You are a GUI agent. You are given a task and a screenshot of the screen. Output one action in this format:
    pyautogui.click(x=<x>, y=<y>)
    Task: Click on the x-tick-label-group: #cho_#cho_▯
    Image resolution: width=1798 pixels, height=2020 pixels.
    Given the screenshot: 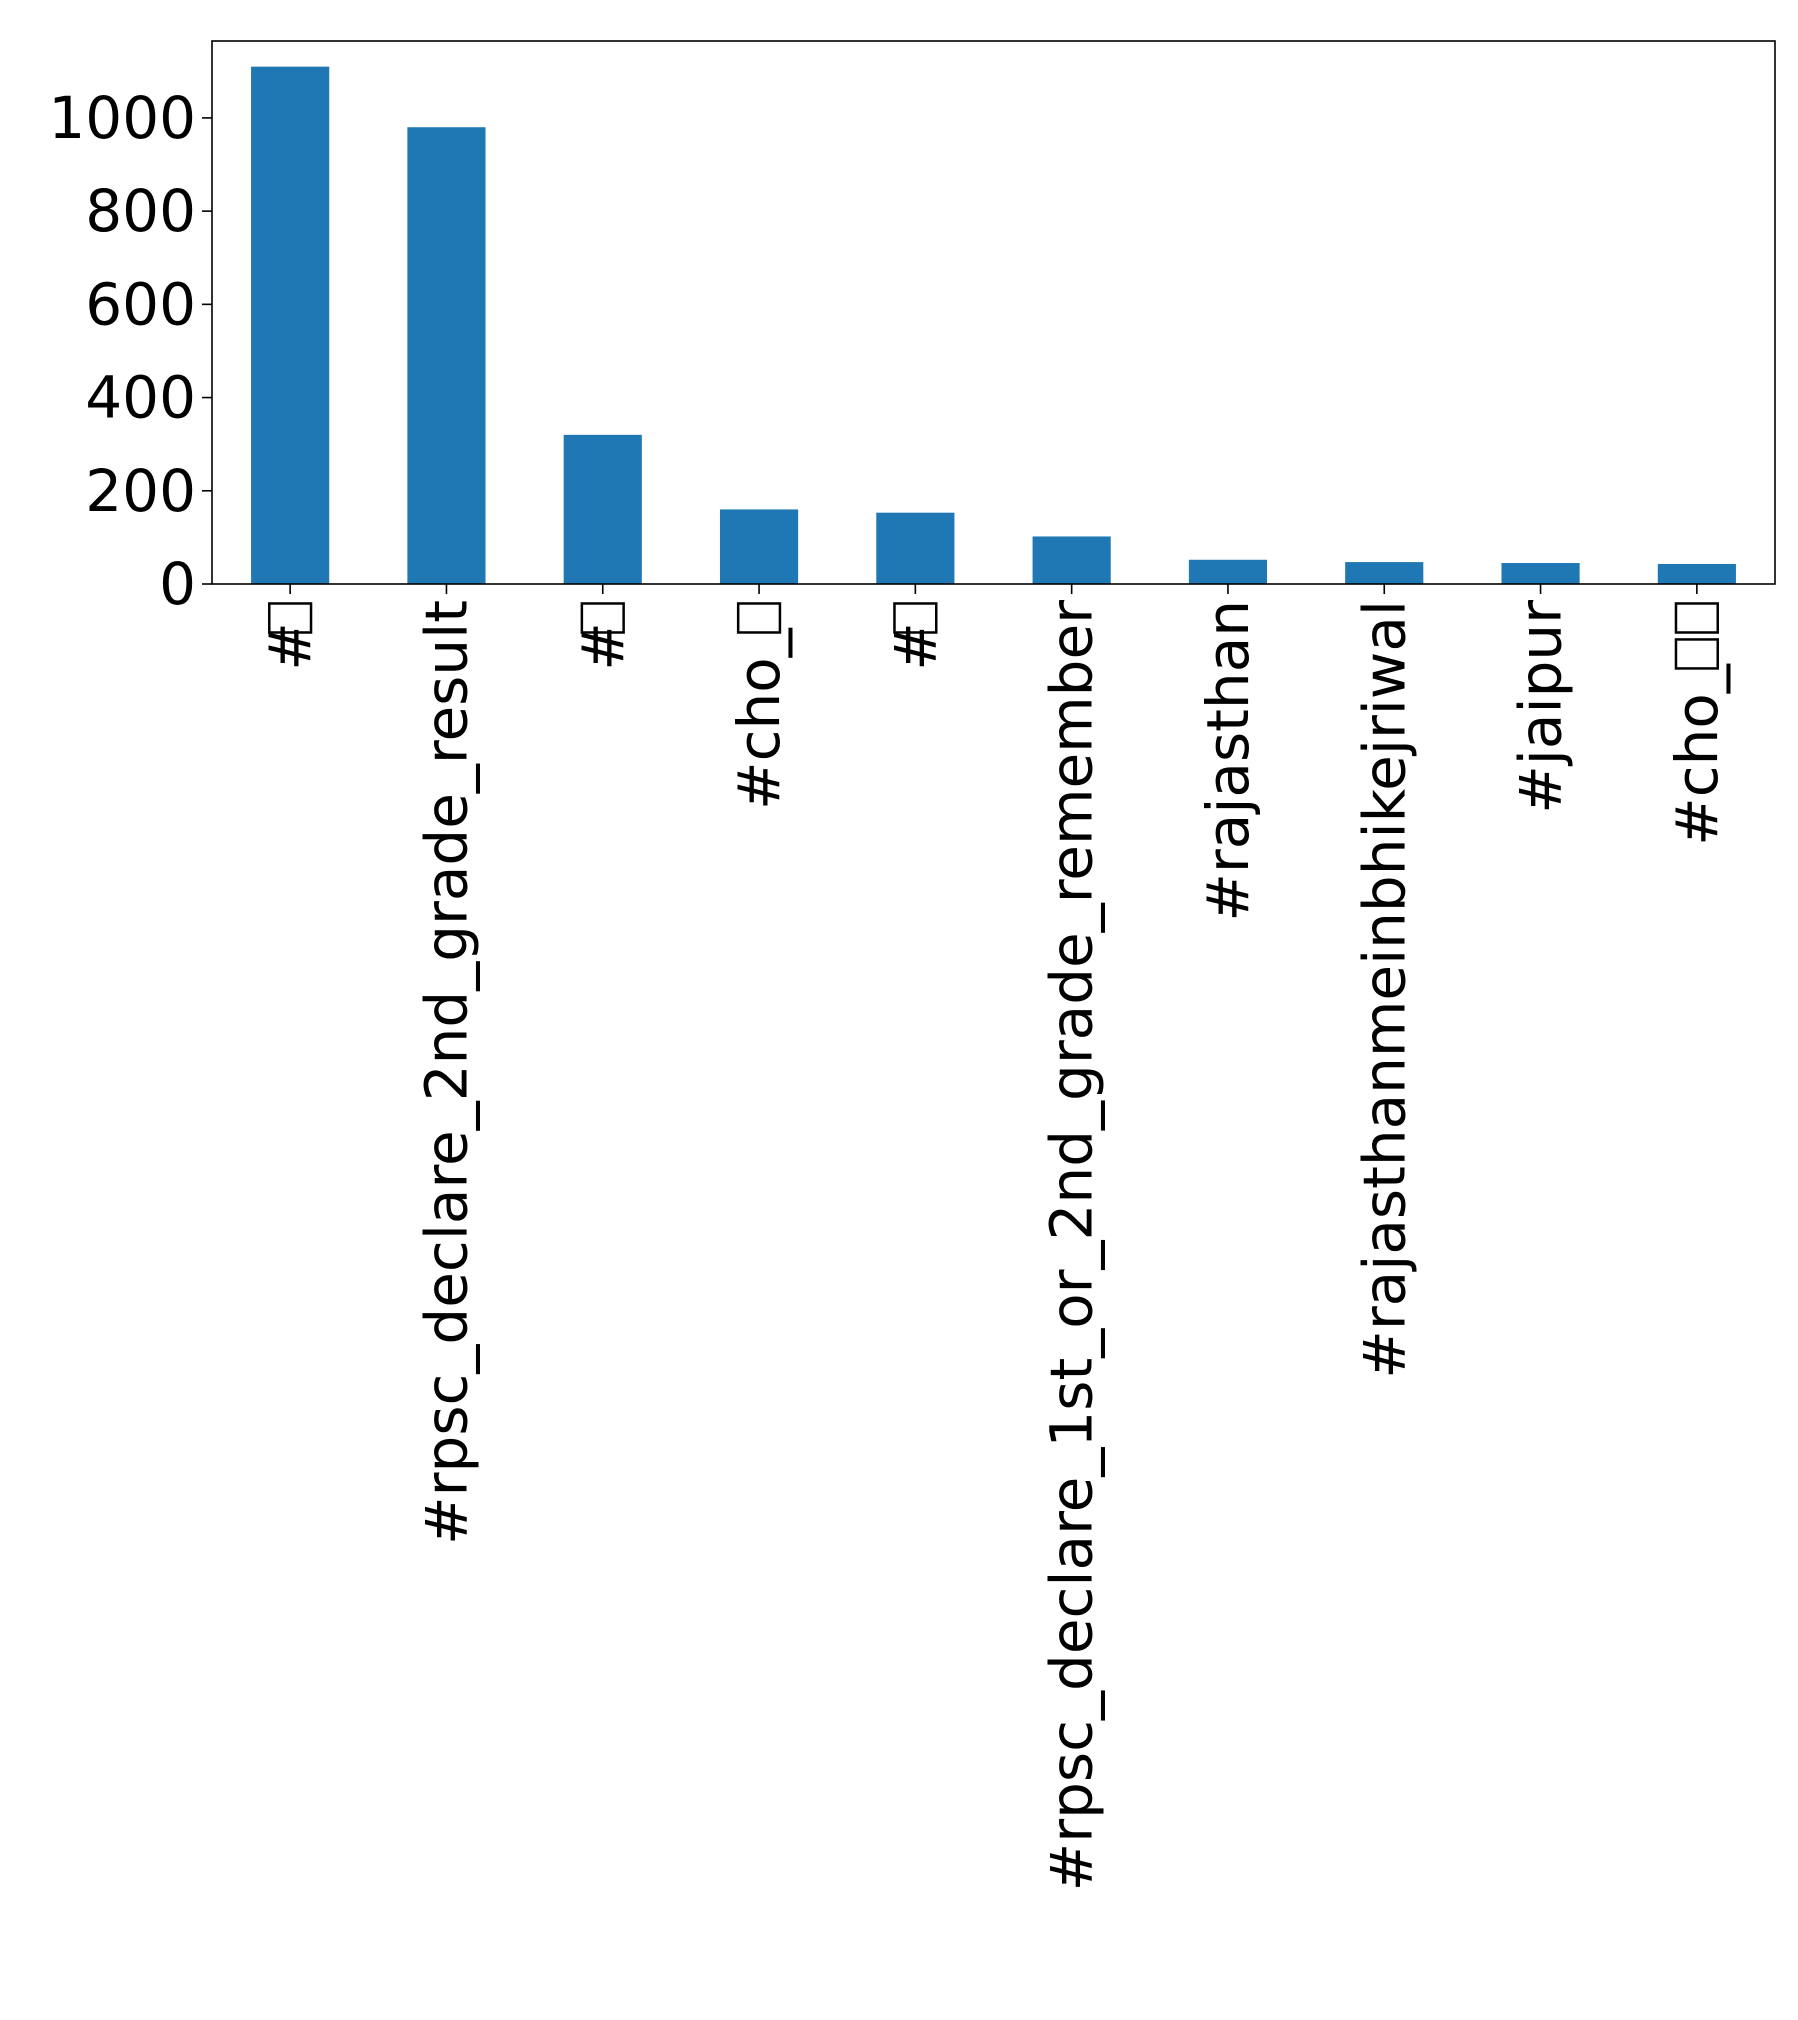 What is the action you would take?
    pyautogui.click(x=759, y=707)
    